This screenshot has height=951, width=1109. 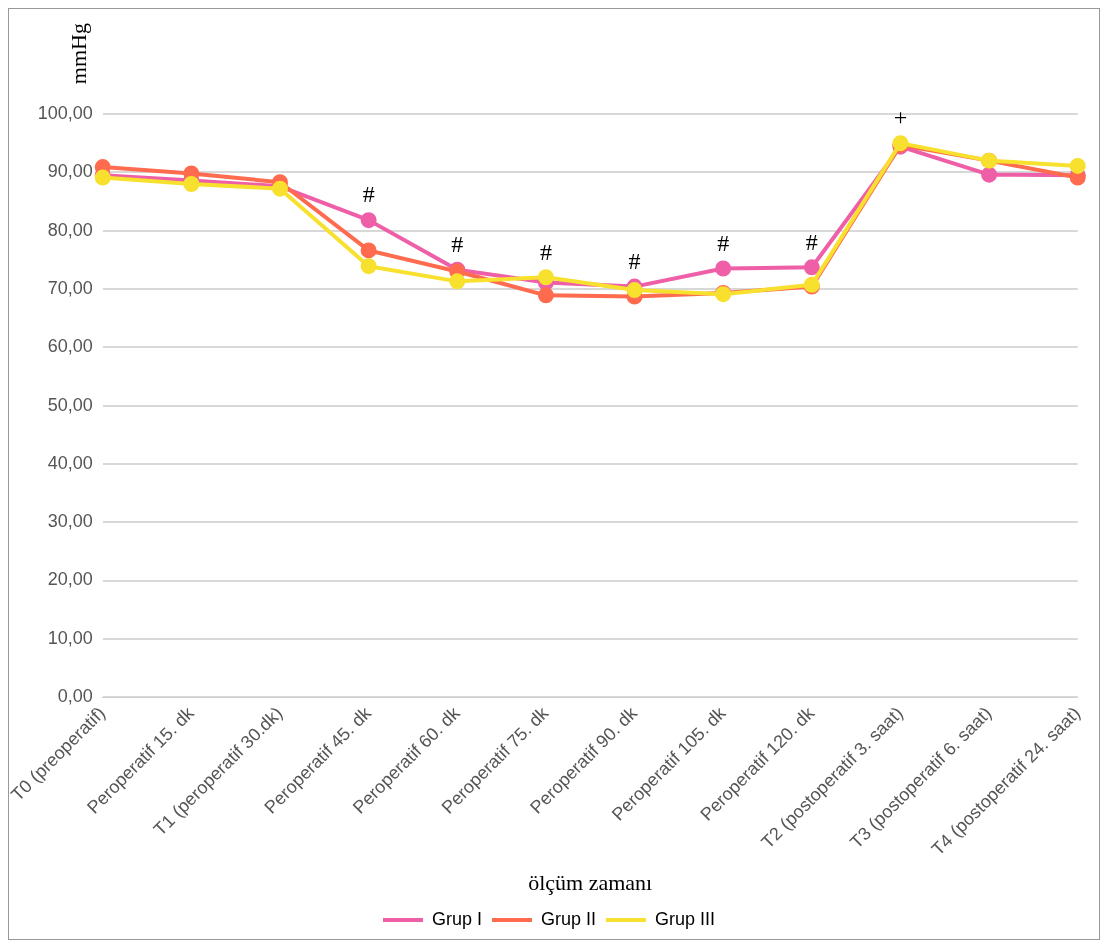 What do you see at coordinates (79, 54) in the screenshot?
I see `y-axis-title: mmHg` at bounding box center [79, 54].